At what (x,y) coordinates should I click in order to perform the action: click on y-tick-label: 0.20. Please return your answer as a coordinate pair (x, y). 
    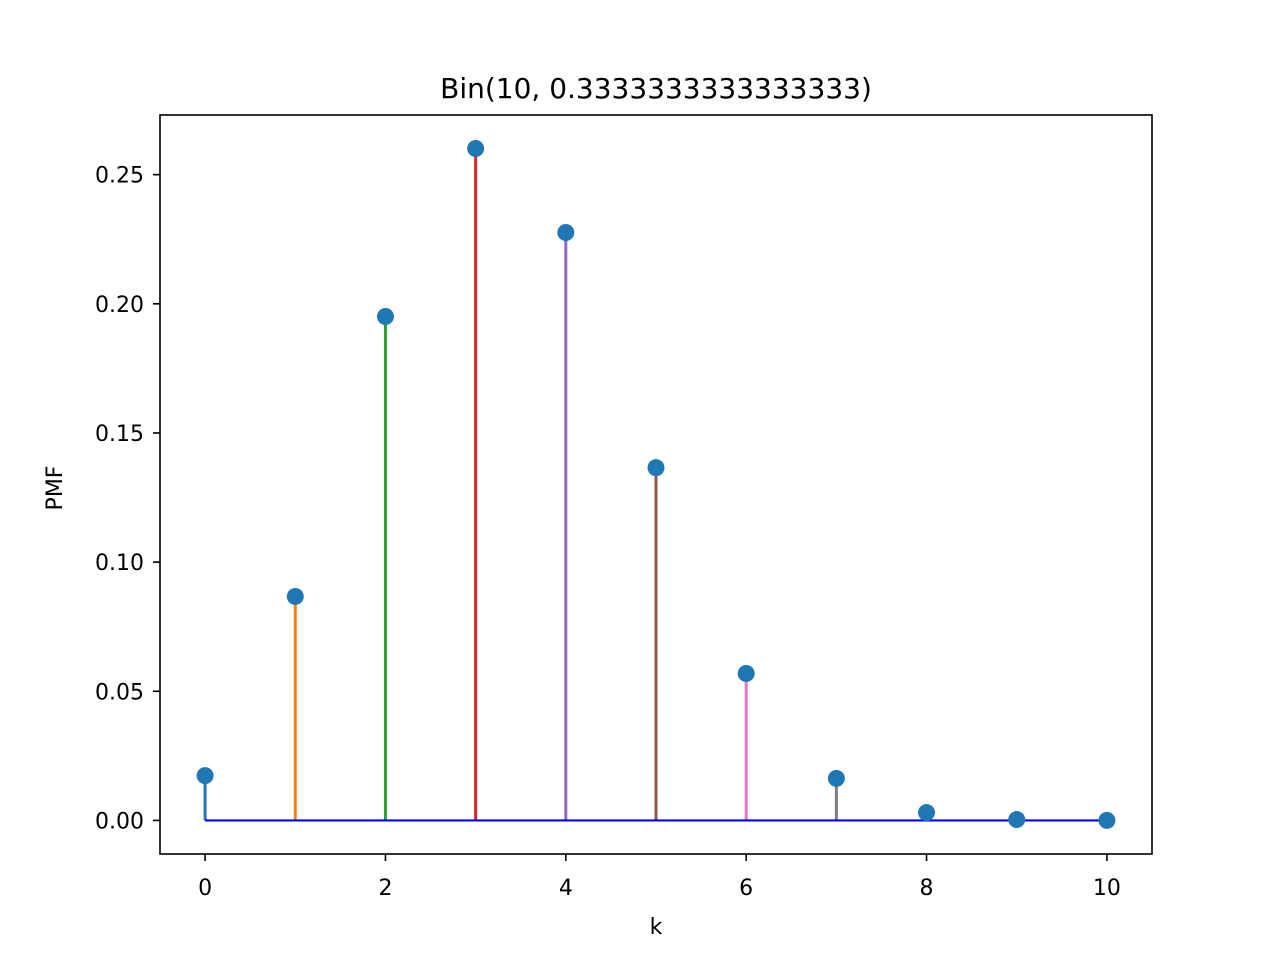
    Looking at the image, I should click on (119, 305).